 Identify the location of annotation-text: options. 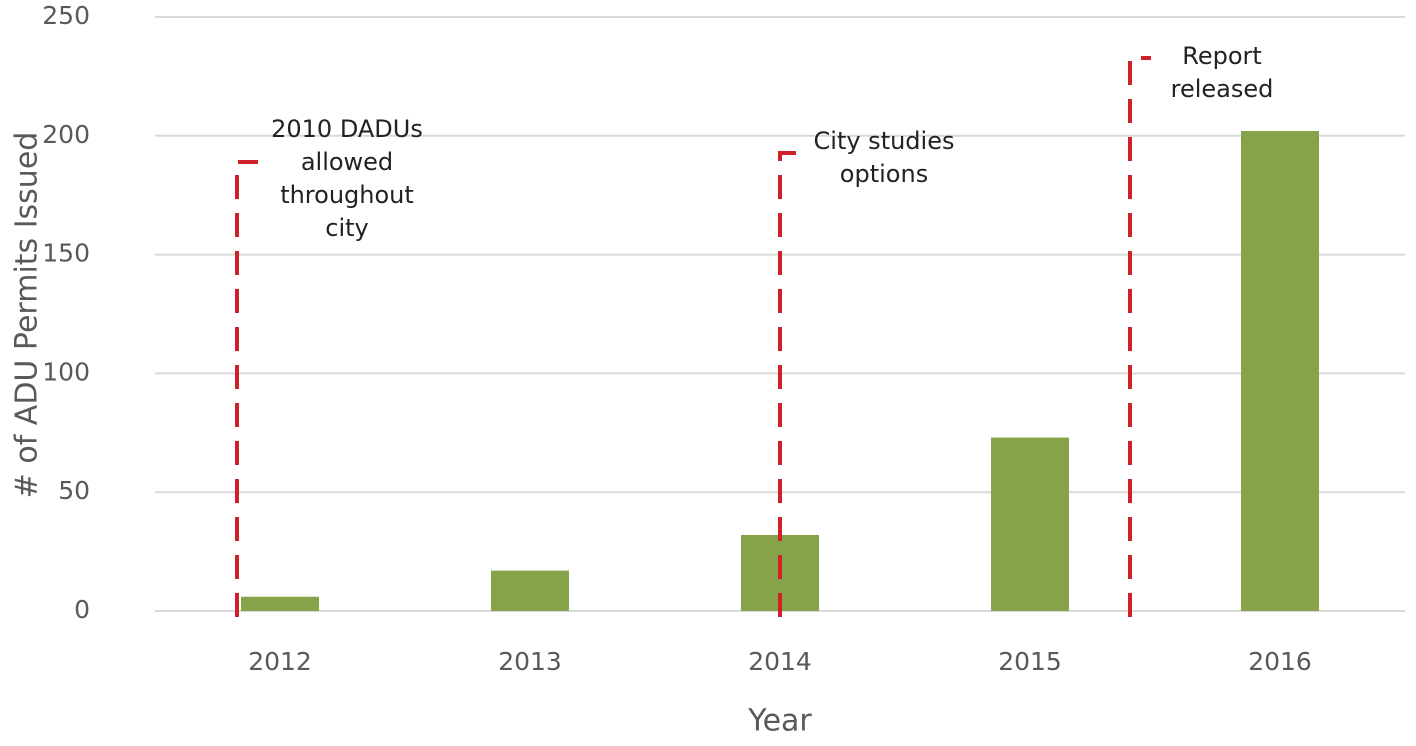
(884, 174).